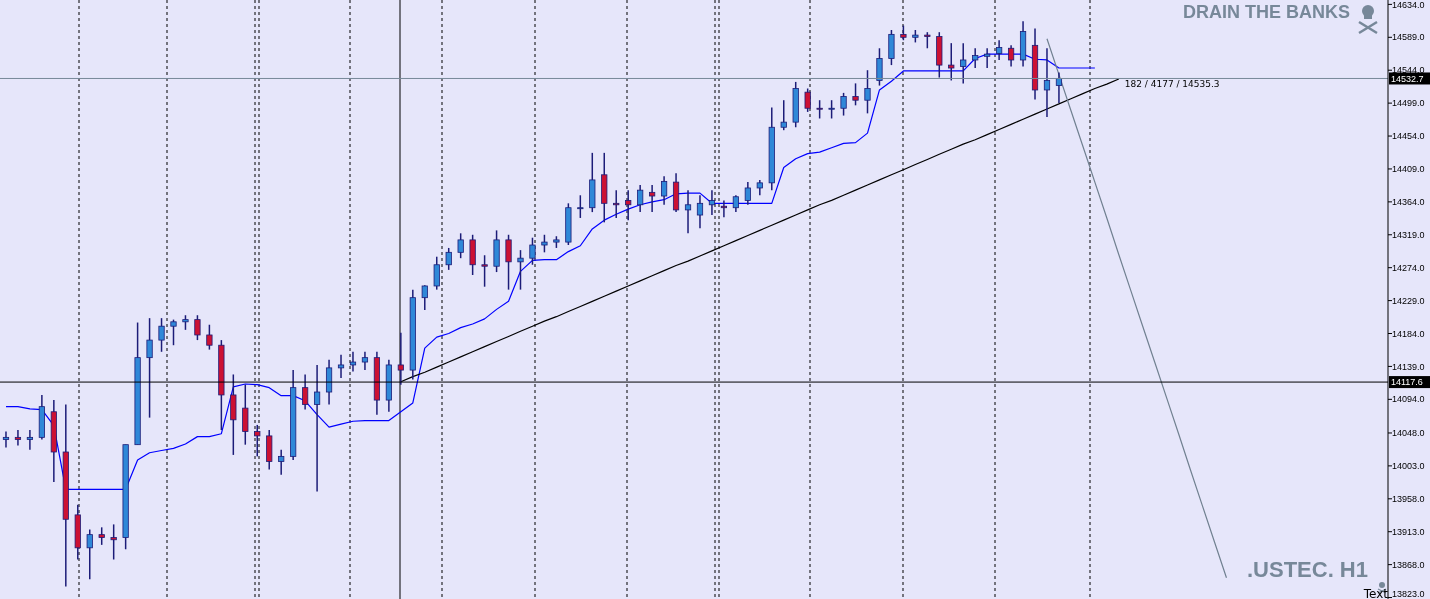 This screenshot has height=599, width=1430. I want to click on y-tick-label: 14094.0, so click(1408, 399).